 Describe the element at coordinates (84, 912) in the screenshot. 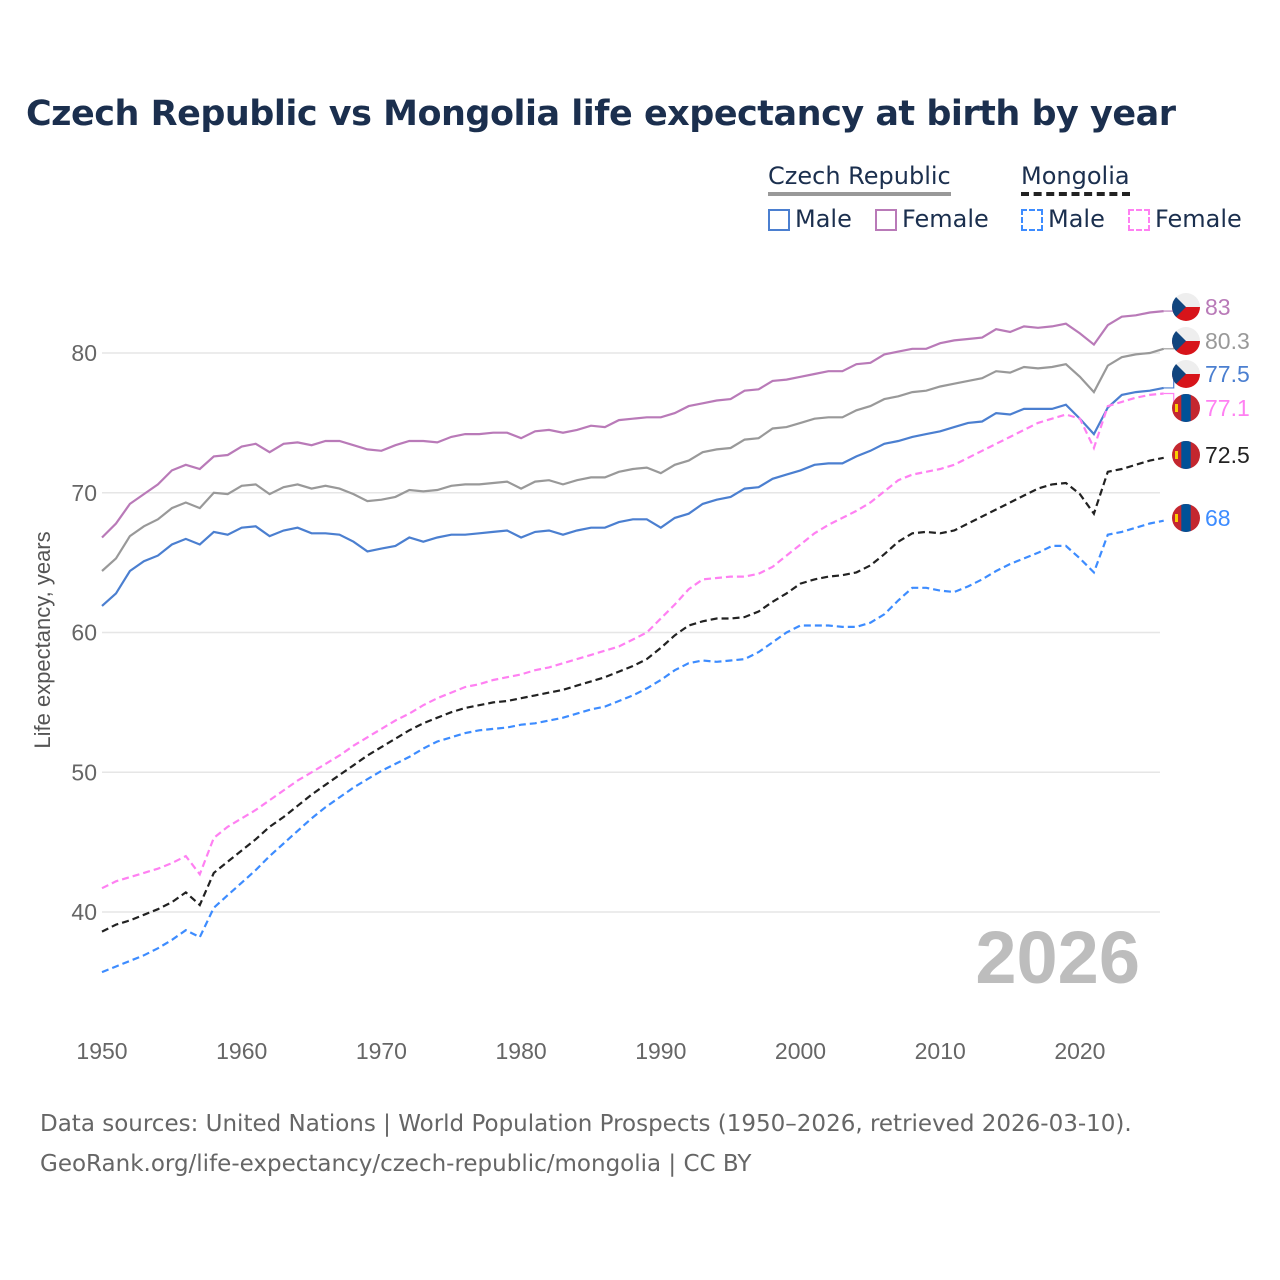

I see `y-tick-label: 40` at that location.